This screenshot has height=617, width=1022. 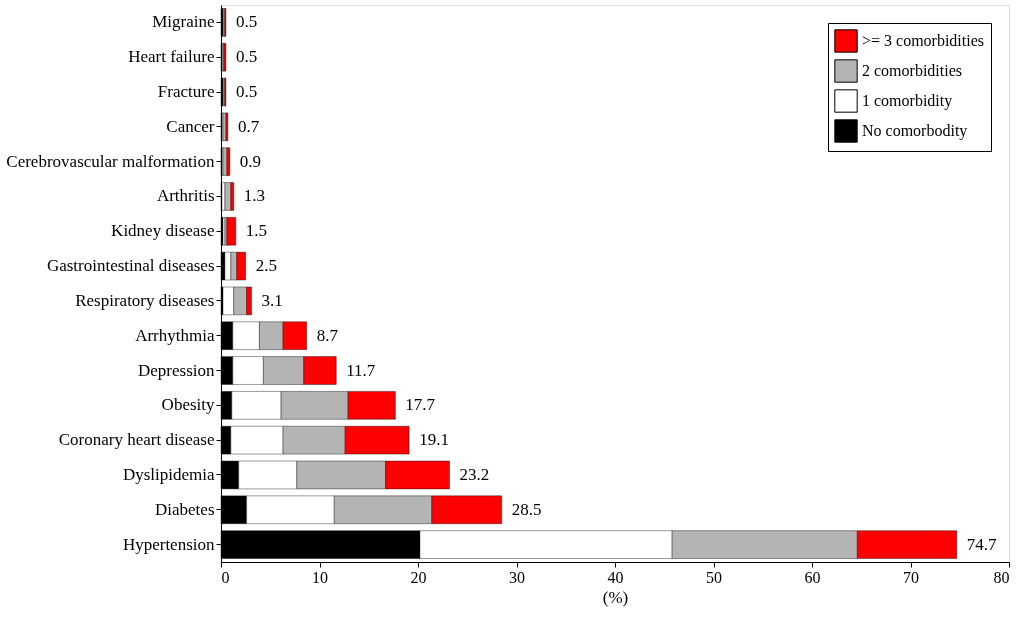 I want to click on total-label: 17.7, so click(x=420, y=405).